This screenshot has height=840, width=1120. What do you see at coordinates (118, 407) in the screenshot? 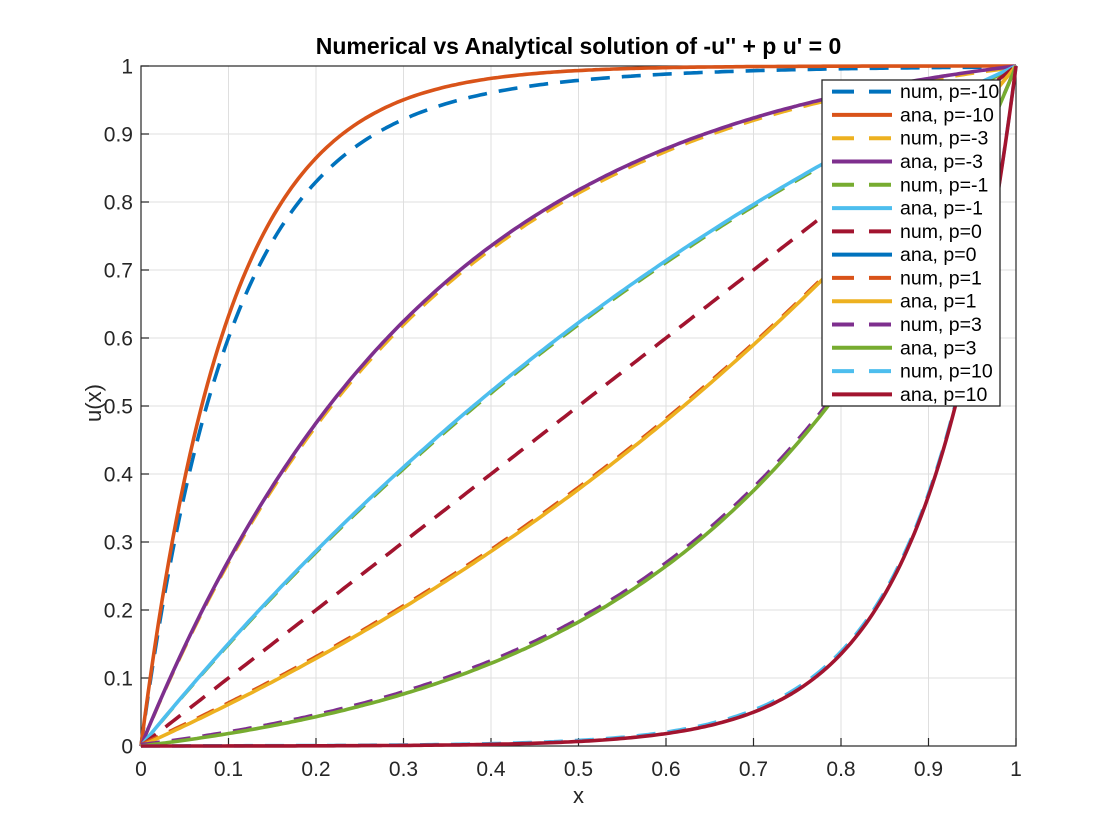
I see `y-tick-label: 0.5` at bounding box center [118, 407].